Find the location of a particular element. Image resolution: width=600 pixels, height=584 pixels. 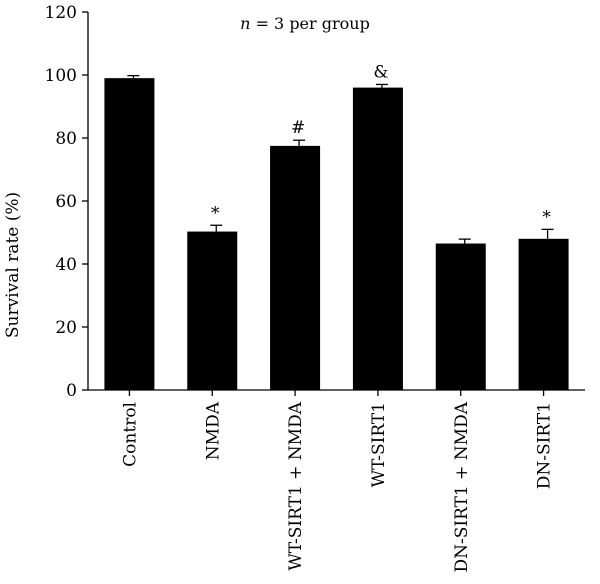

x-category-label-4: DN-SIRT1 + NMDA is located at coordinates (462, 486).